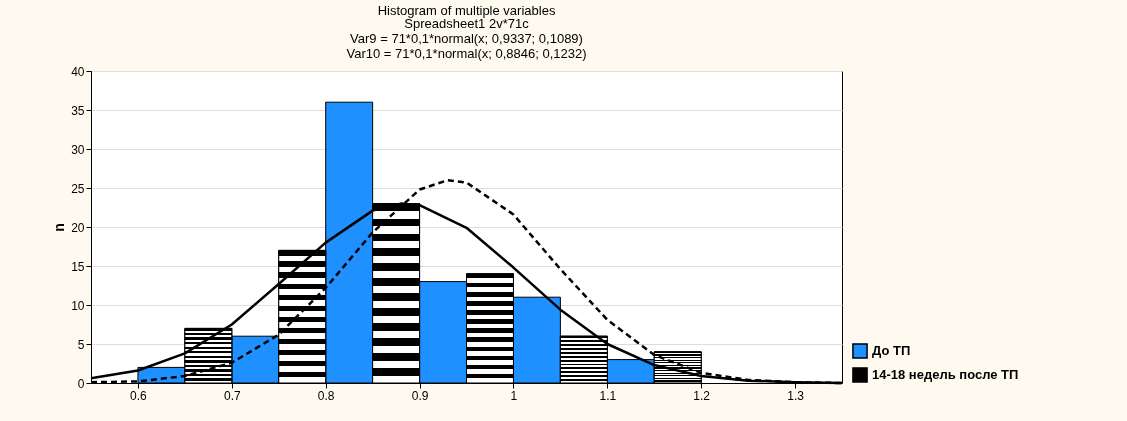  I want to click on y-tick-label: 5, so click(81, 344).